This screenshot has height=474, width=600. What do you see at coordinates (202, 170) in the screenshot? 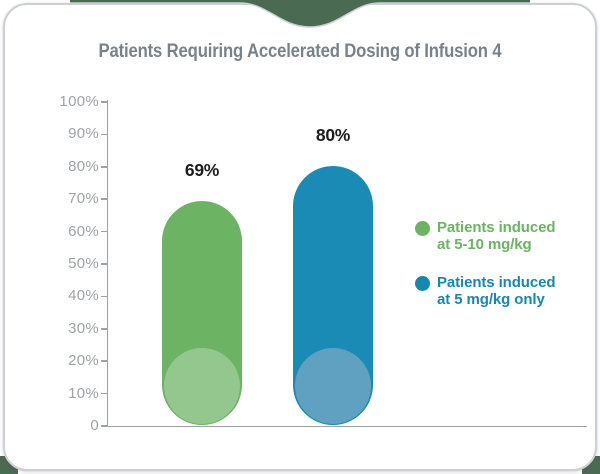
I see `bar-value-label: 69%` at bounding box center [202, 170].